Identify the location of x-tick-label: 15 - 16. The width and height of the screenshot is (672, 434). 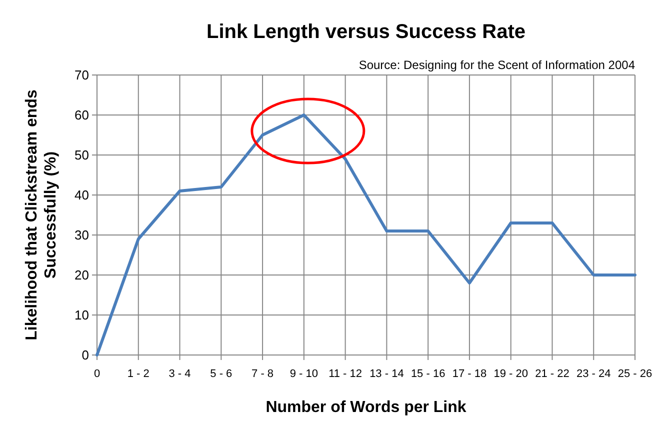
(428, 374).